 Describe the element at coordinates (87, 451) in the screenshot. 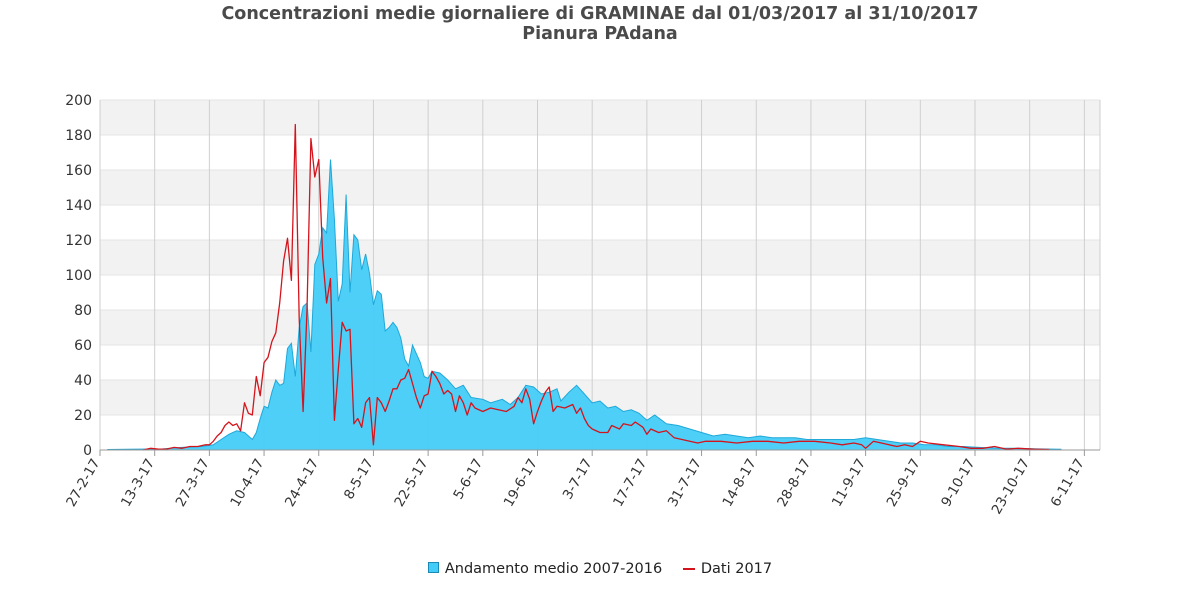

I see `y-tick-label: 0` at that location.